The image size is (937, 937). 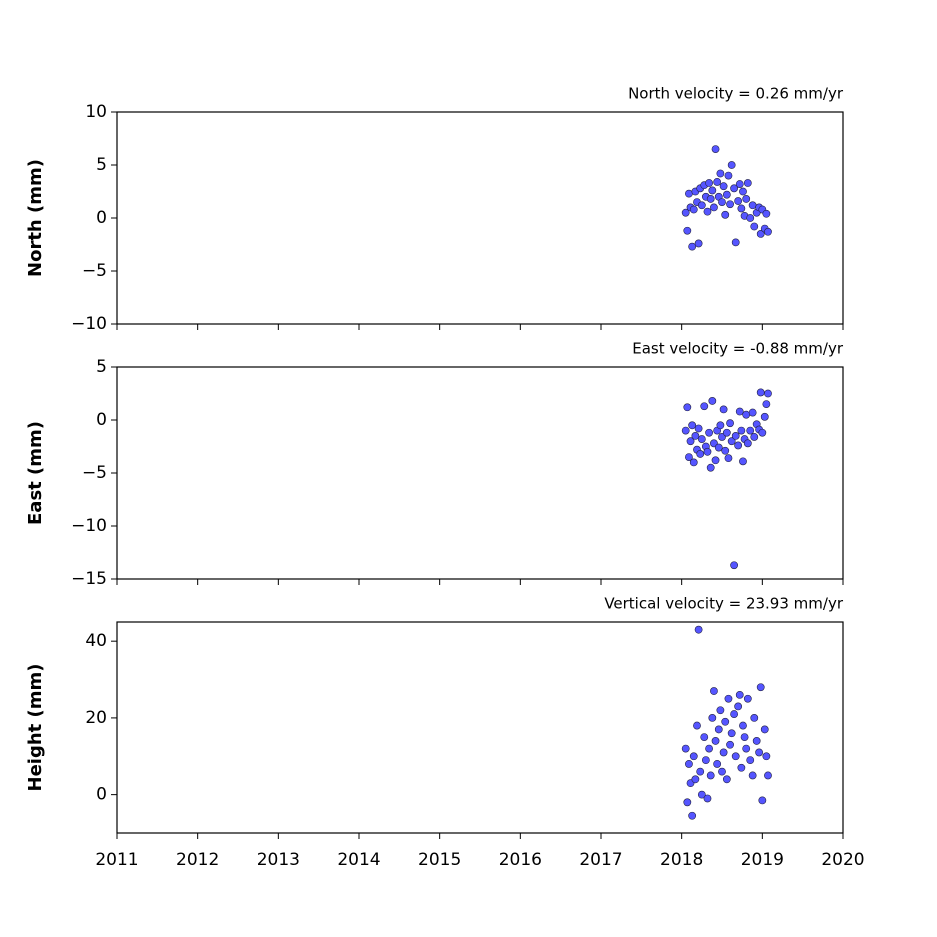 I want to click on panel-title: North velocity = 0.26 mm/yr, so click(x=736, y=94).